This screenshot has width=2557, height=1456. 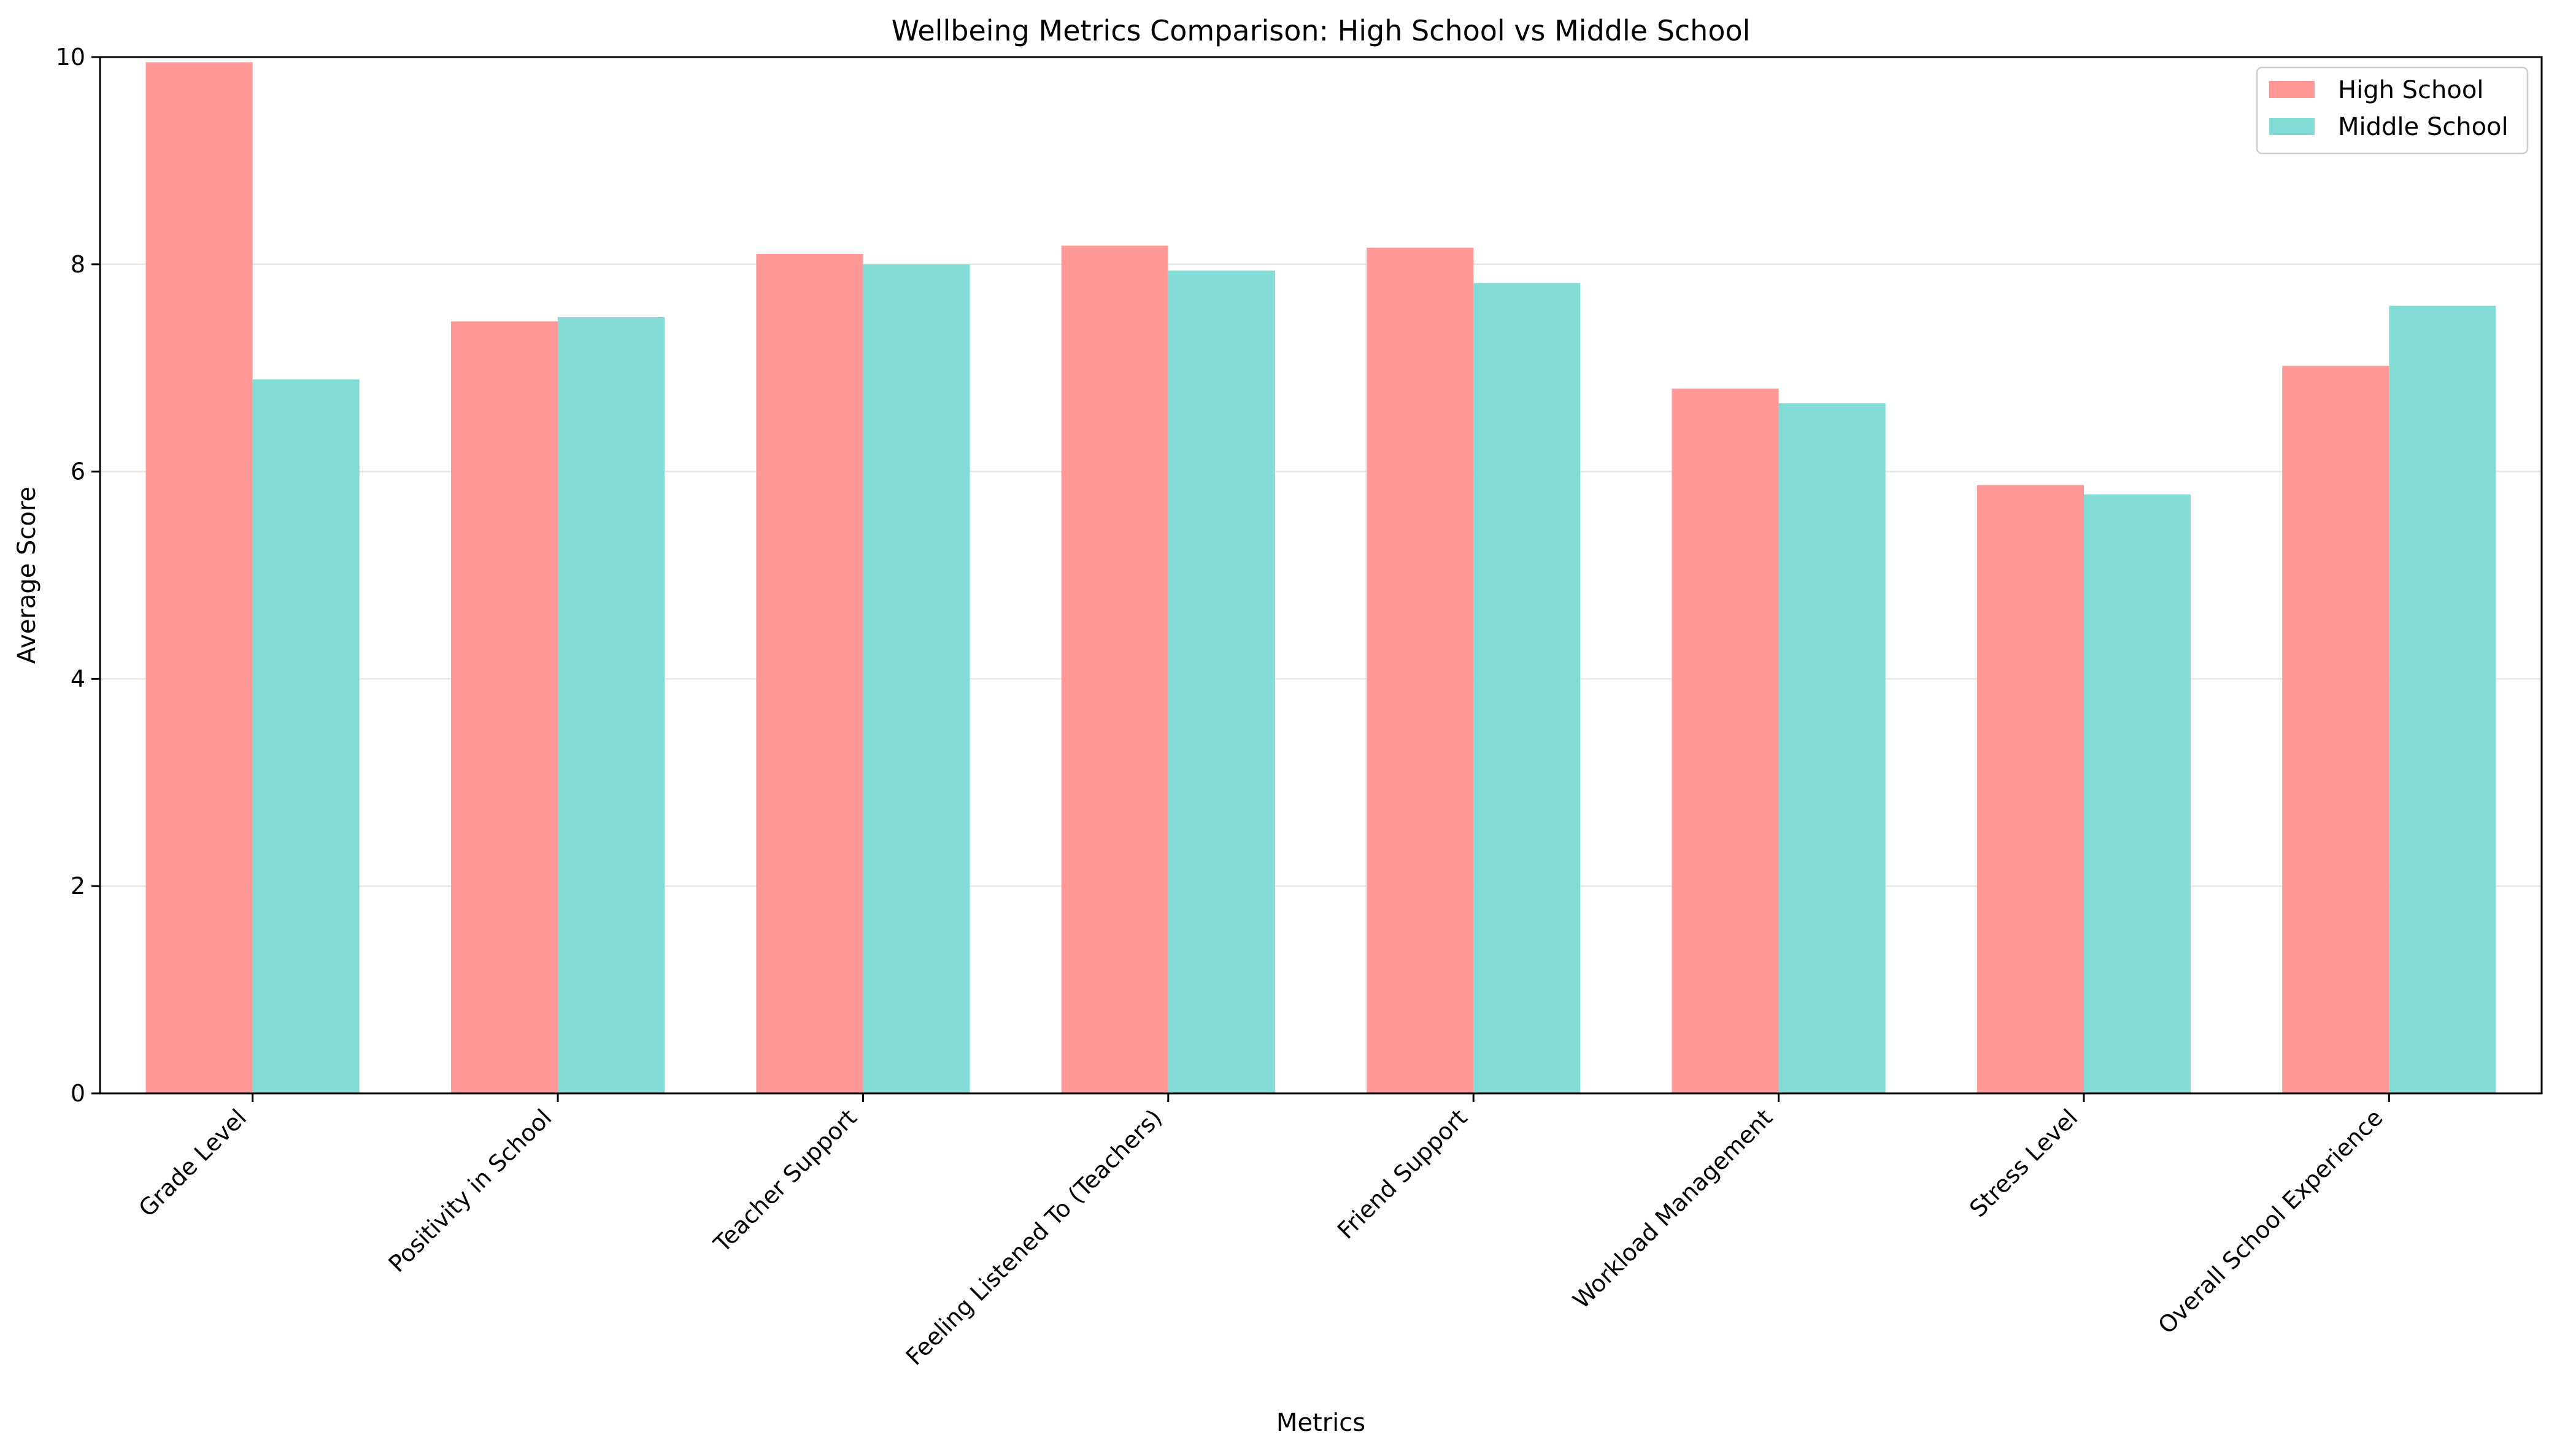 I want to click on x-tick-label: Workload Management, so click(x=1673, y=1209).